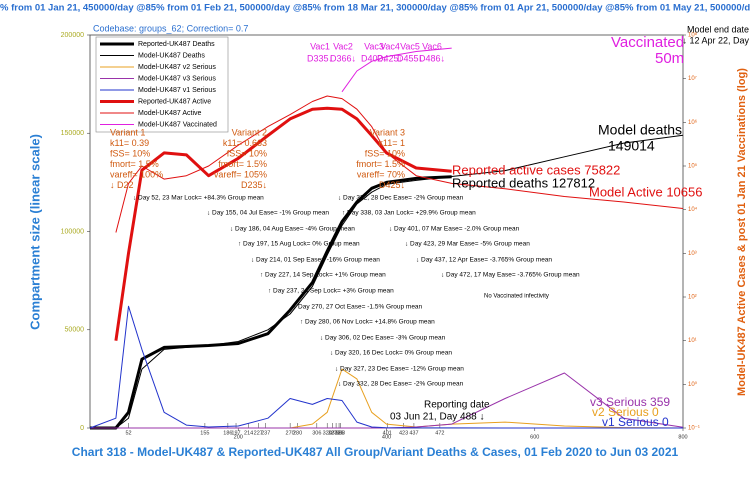 The image size is (750, 480). What do you see at coordinates (170, 113) in the screenshot?
I see `legend-label: Model-UK487 Active` at bounding box center [170, 113].